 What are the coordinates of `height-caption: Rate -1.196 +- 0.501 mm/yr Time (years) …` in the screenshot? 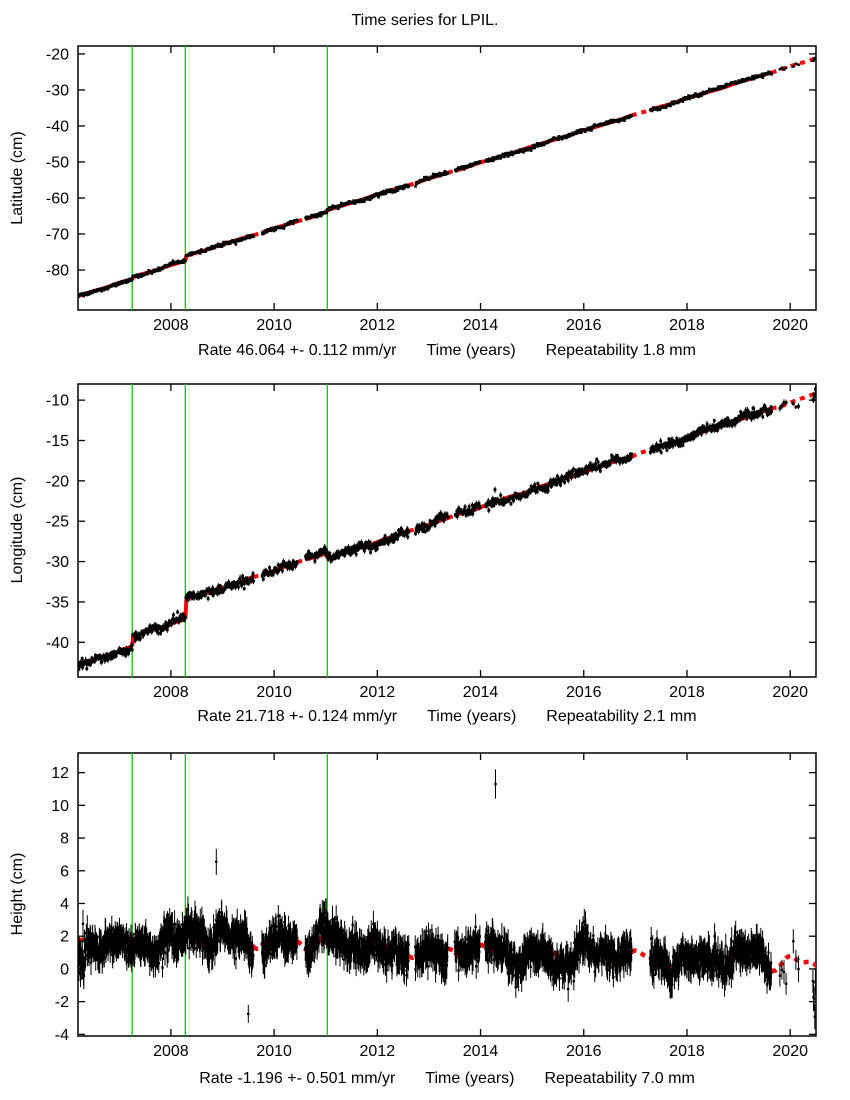 It's located at (447, 1079).